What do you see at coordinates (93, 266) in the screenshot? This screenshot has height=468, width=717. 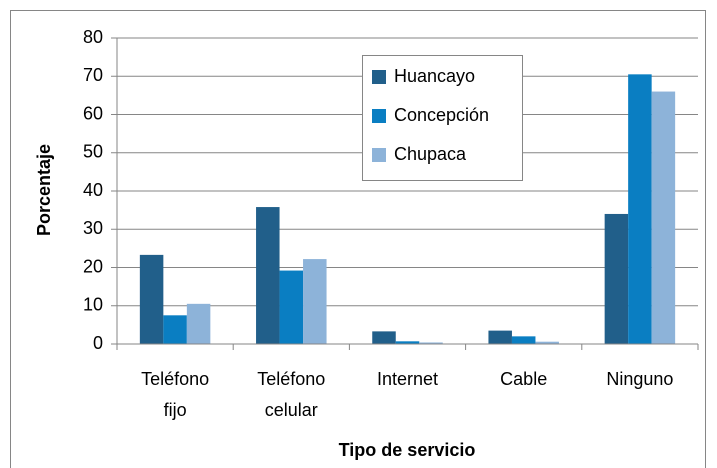 I see `y-tick-label: 20` at bounding box center [93, 266].